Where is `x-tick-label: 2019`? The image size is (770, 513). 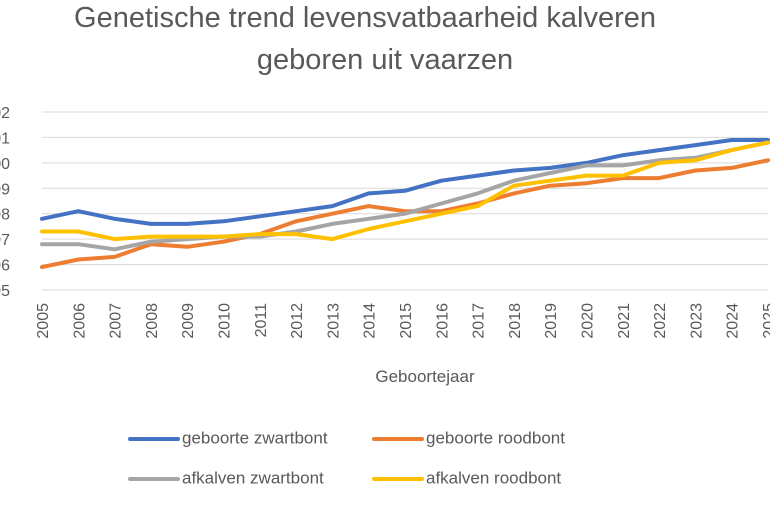
x-tick-label: 2019 is located at coordinates (551, 321).